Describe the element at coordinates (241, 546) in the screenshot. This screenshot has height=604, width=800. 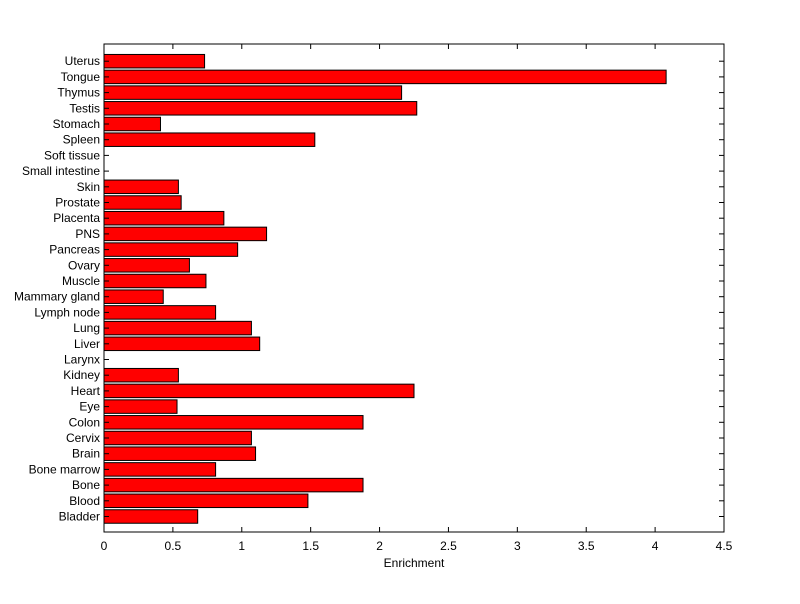
I see `x-tick-label: 1` at that location.